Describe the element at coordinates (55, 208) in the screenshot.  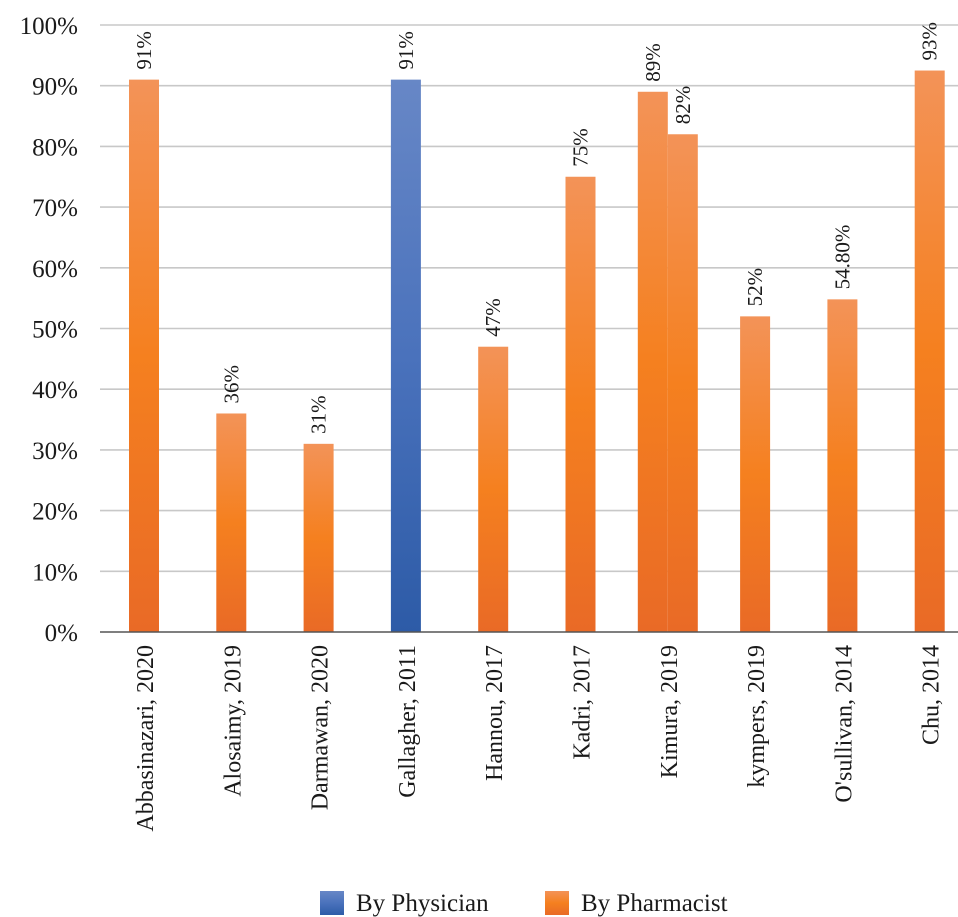
I see `y-tick-label: 70%` at that location.